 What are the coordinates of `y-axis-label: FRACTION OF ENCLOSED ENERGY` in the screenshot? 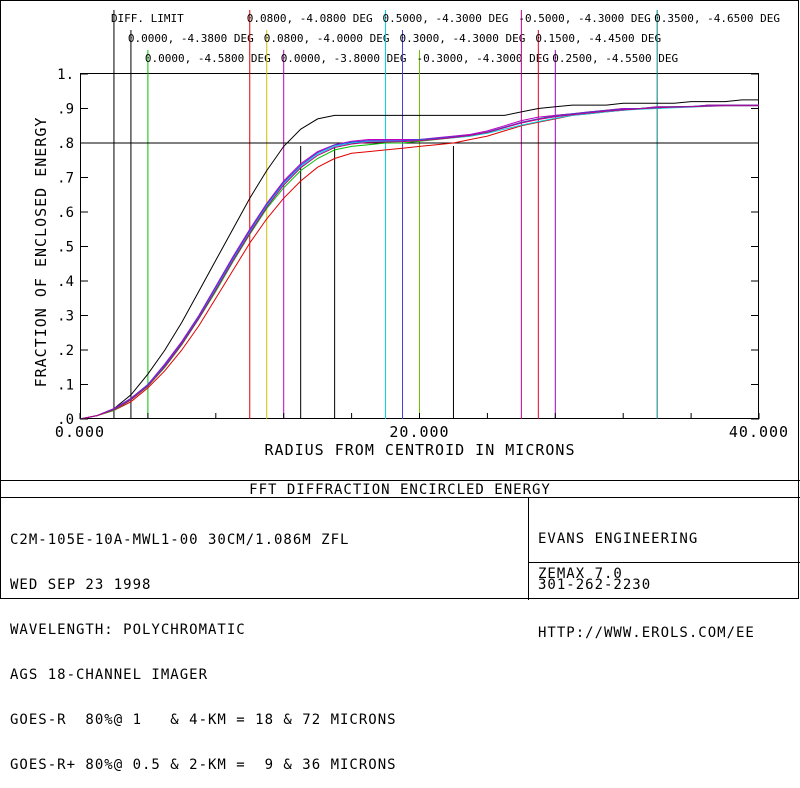 It's located at (41, 252).